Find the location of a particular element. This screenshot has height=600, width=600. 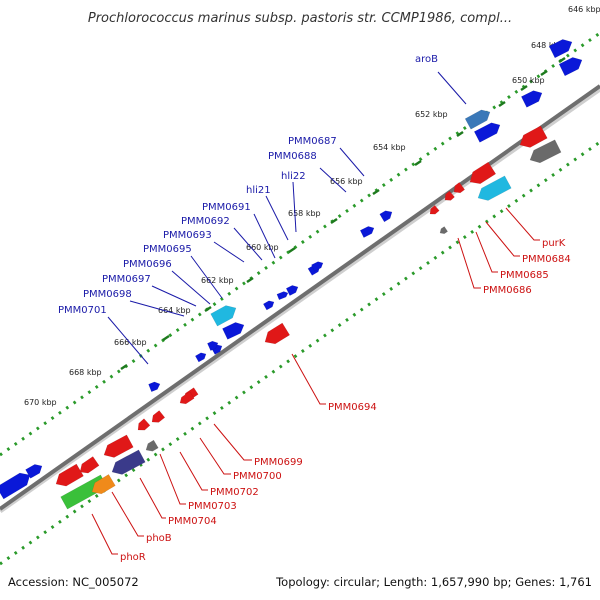

gene-label-phob: phoB is located at coordinates (159, 538).